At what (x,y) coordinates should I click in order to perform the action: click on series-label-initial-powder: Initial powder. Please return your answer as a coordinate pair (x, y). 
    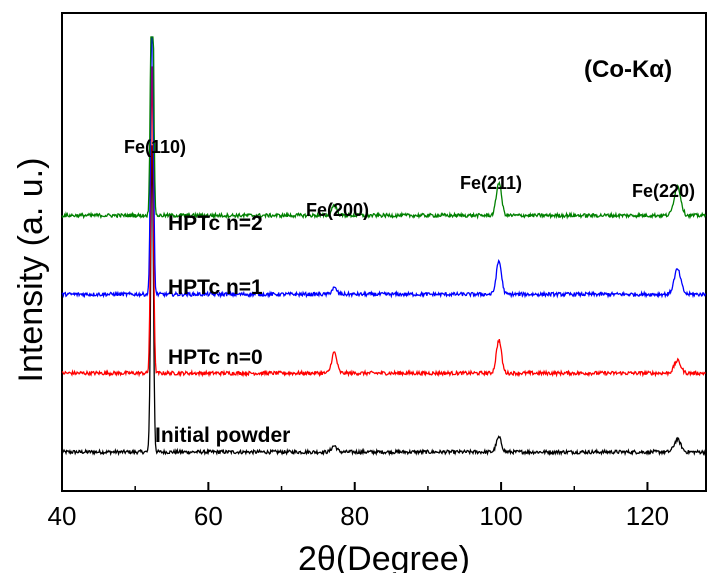
    Looking at the image, I should click on (222, 435).